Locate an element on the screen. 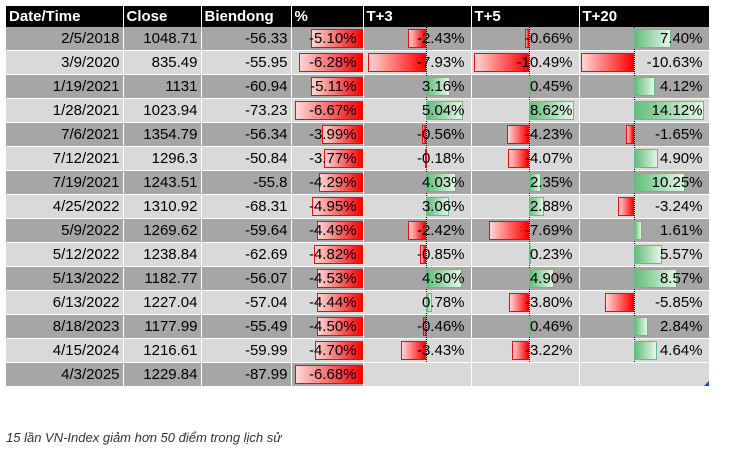 The image size is (739, 456). cell-t5: -4.07% is located at coordinates (525, 158).